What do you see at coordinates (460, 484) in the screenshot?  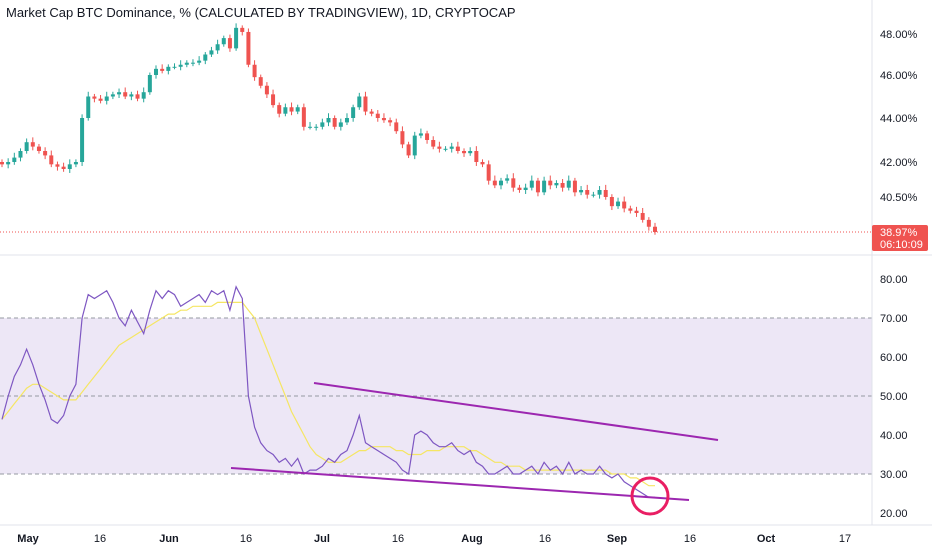 I see `lower-trendline` at bounding box center [460, 484].